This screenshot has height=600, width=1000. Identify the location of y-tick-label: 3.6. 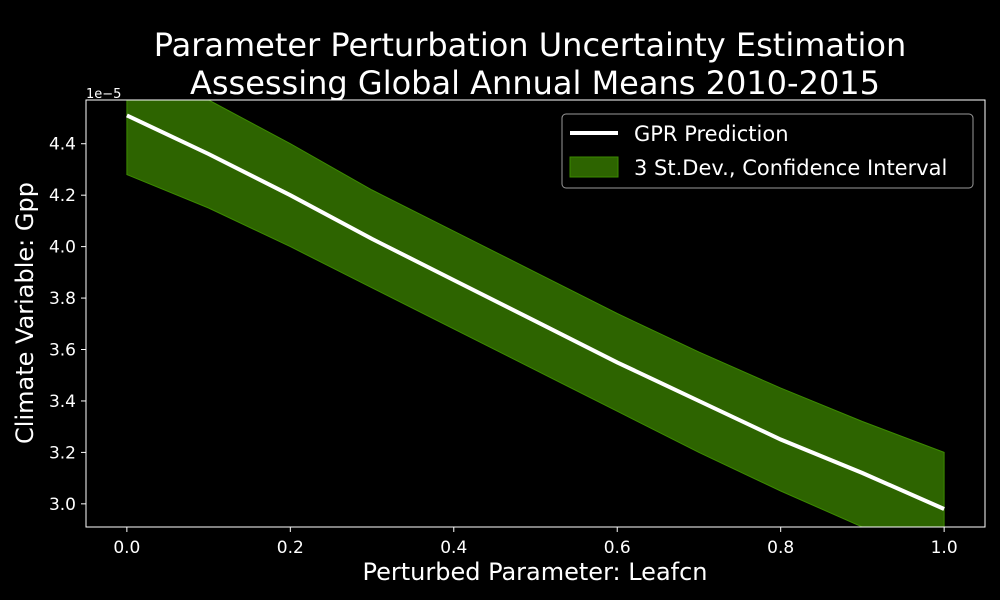
(62, 351).